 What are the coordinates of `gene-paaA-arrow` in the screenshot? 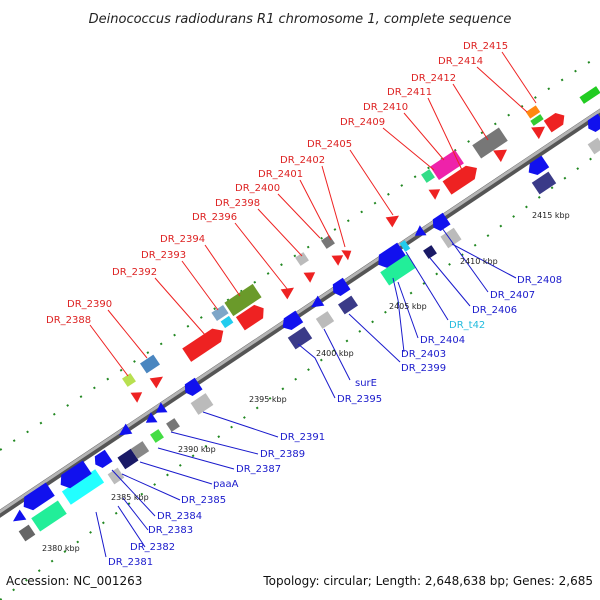 It's located at (124, 432).